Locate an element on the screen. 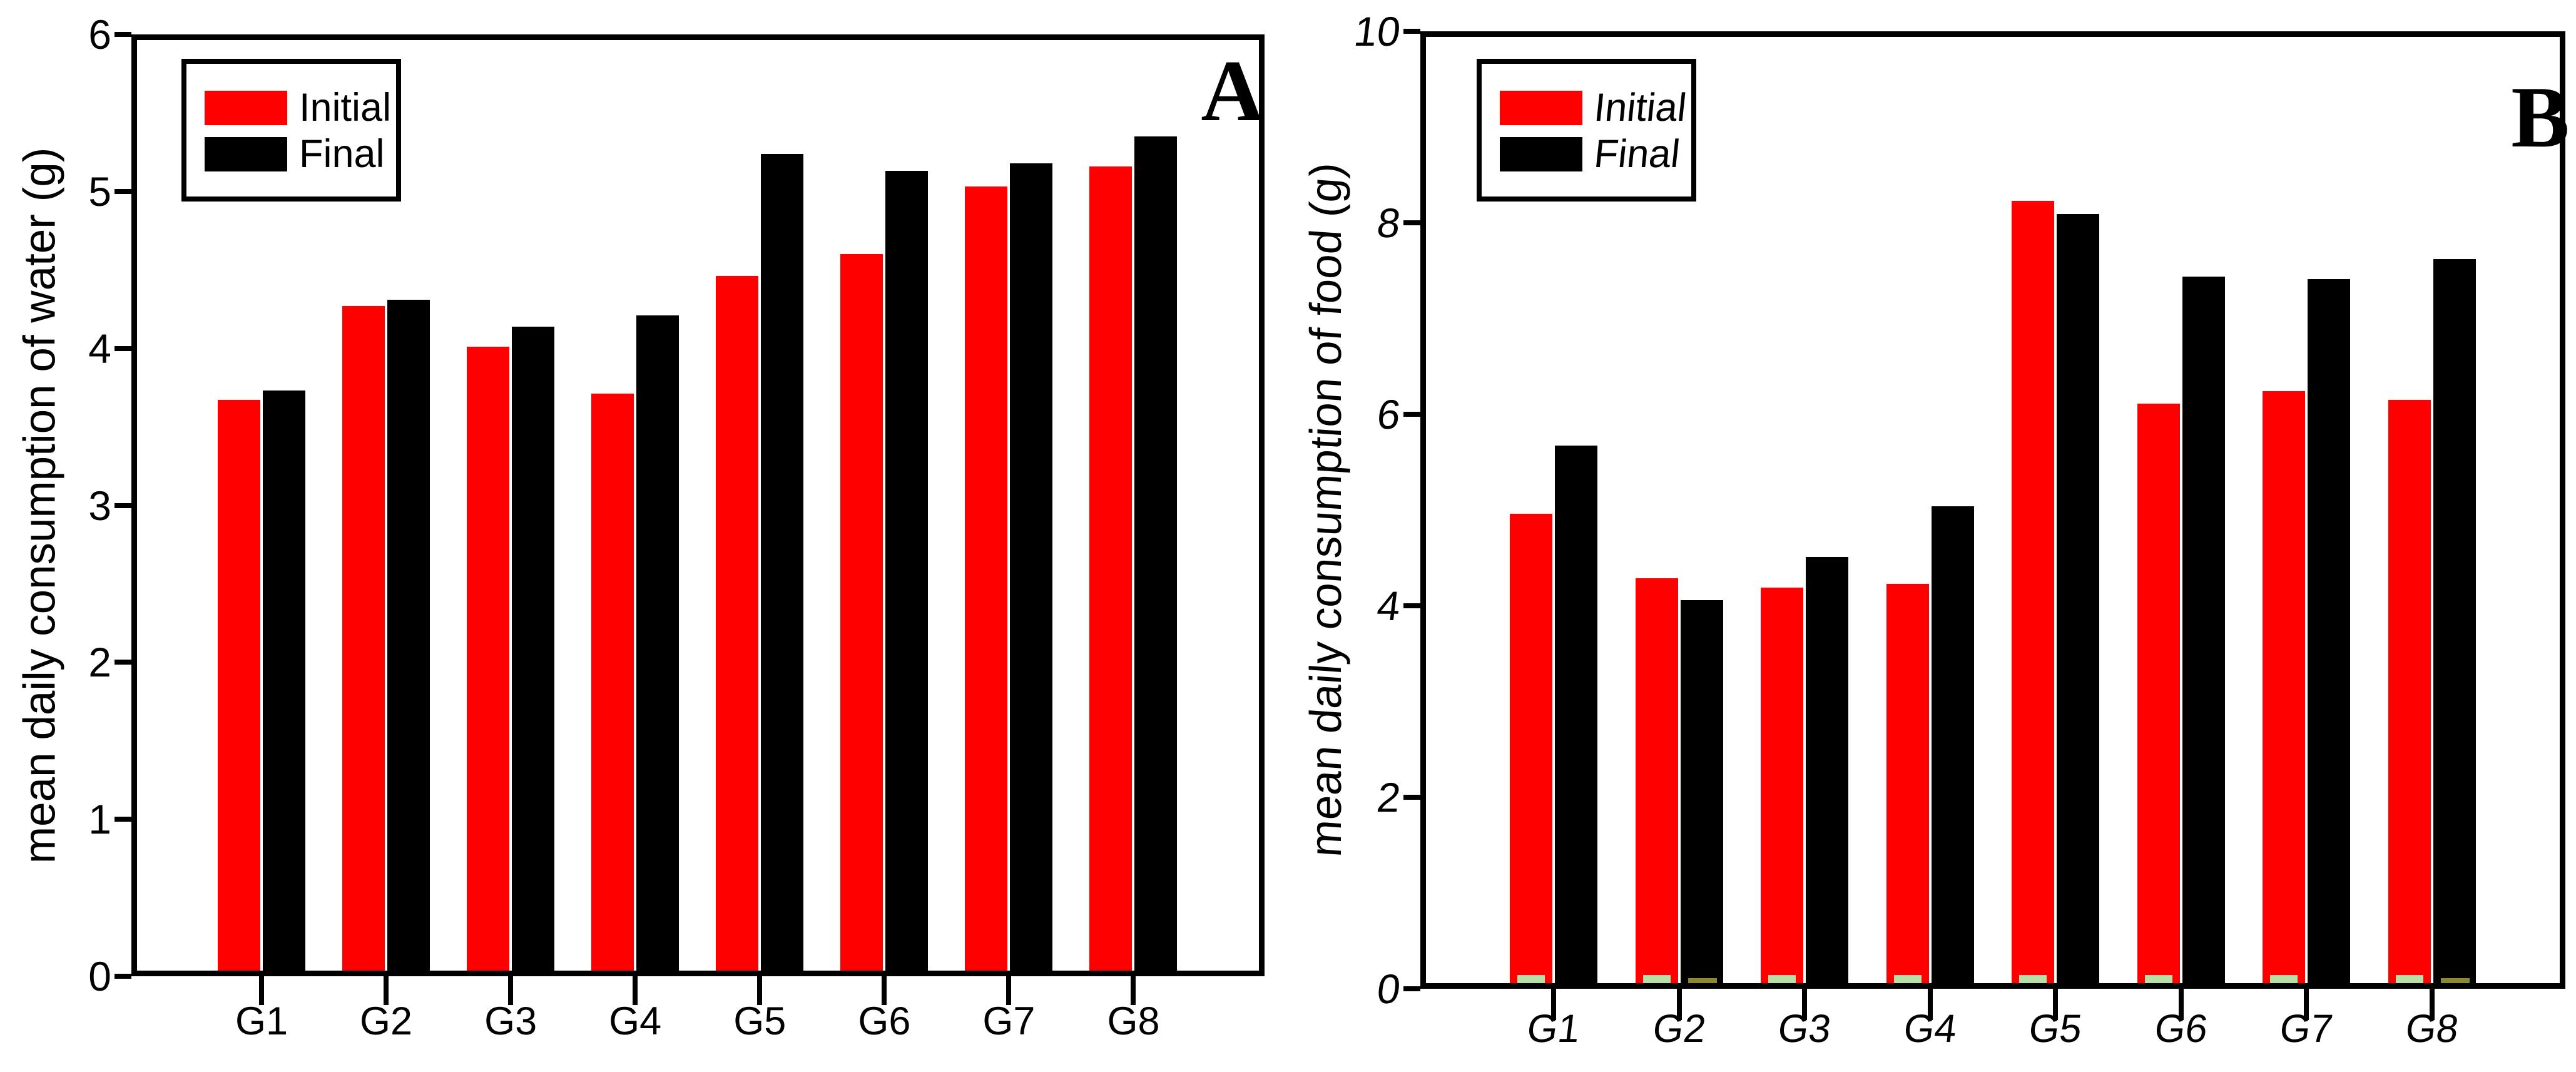  panel-letter-b: B is located at coordinates (2540, 117).